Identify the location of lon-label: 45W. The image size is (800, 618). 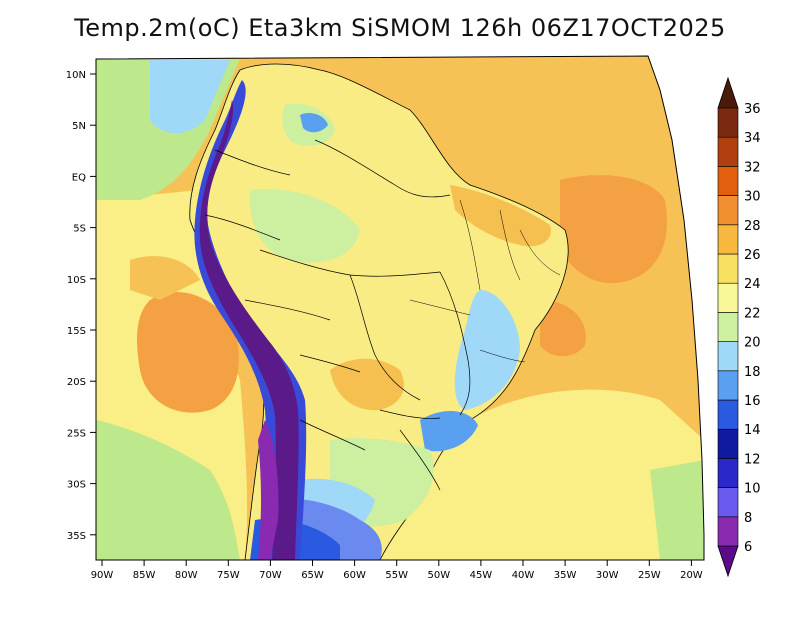
(481, 575).